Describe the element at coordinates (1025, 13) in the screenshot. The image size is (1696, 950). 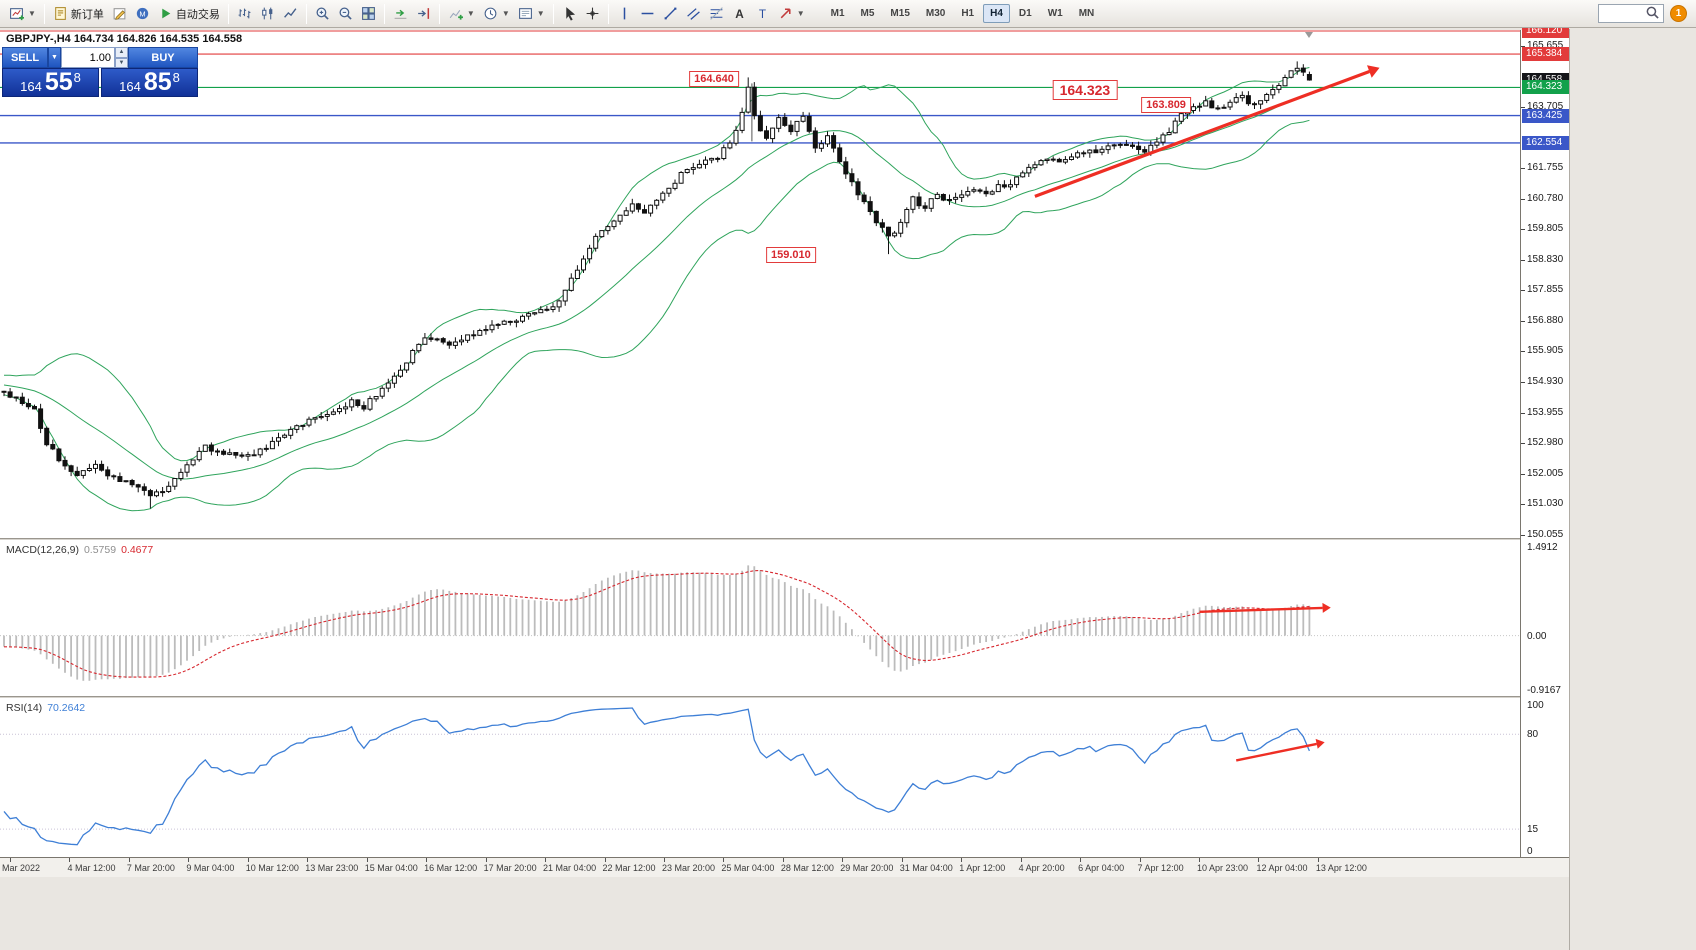
I see `timeframe-d1: D1` at that location.